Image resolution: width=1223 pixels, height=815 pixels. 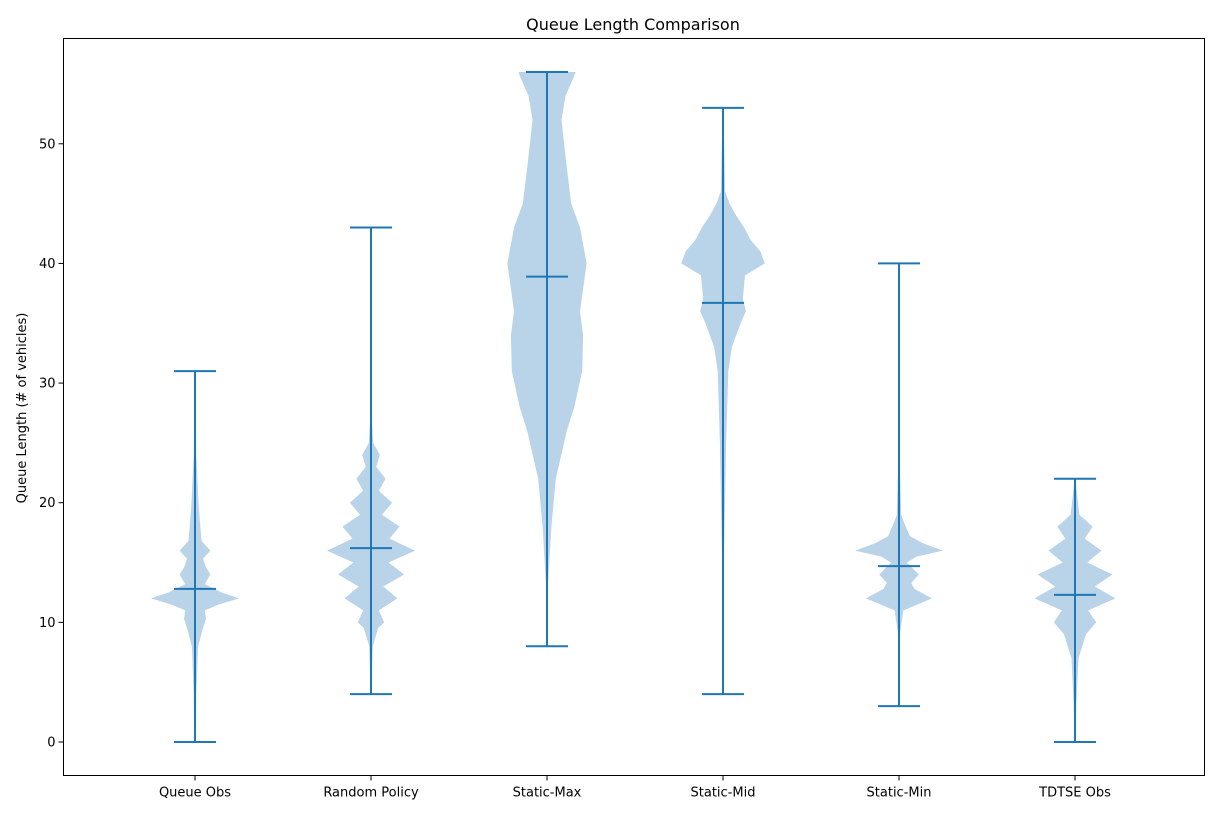 I want to click on y-tick-label: 20, so click(x=47, y=503).